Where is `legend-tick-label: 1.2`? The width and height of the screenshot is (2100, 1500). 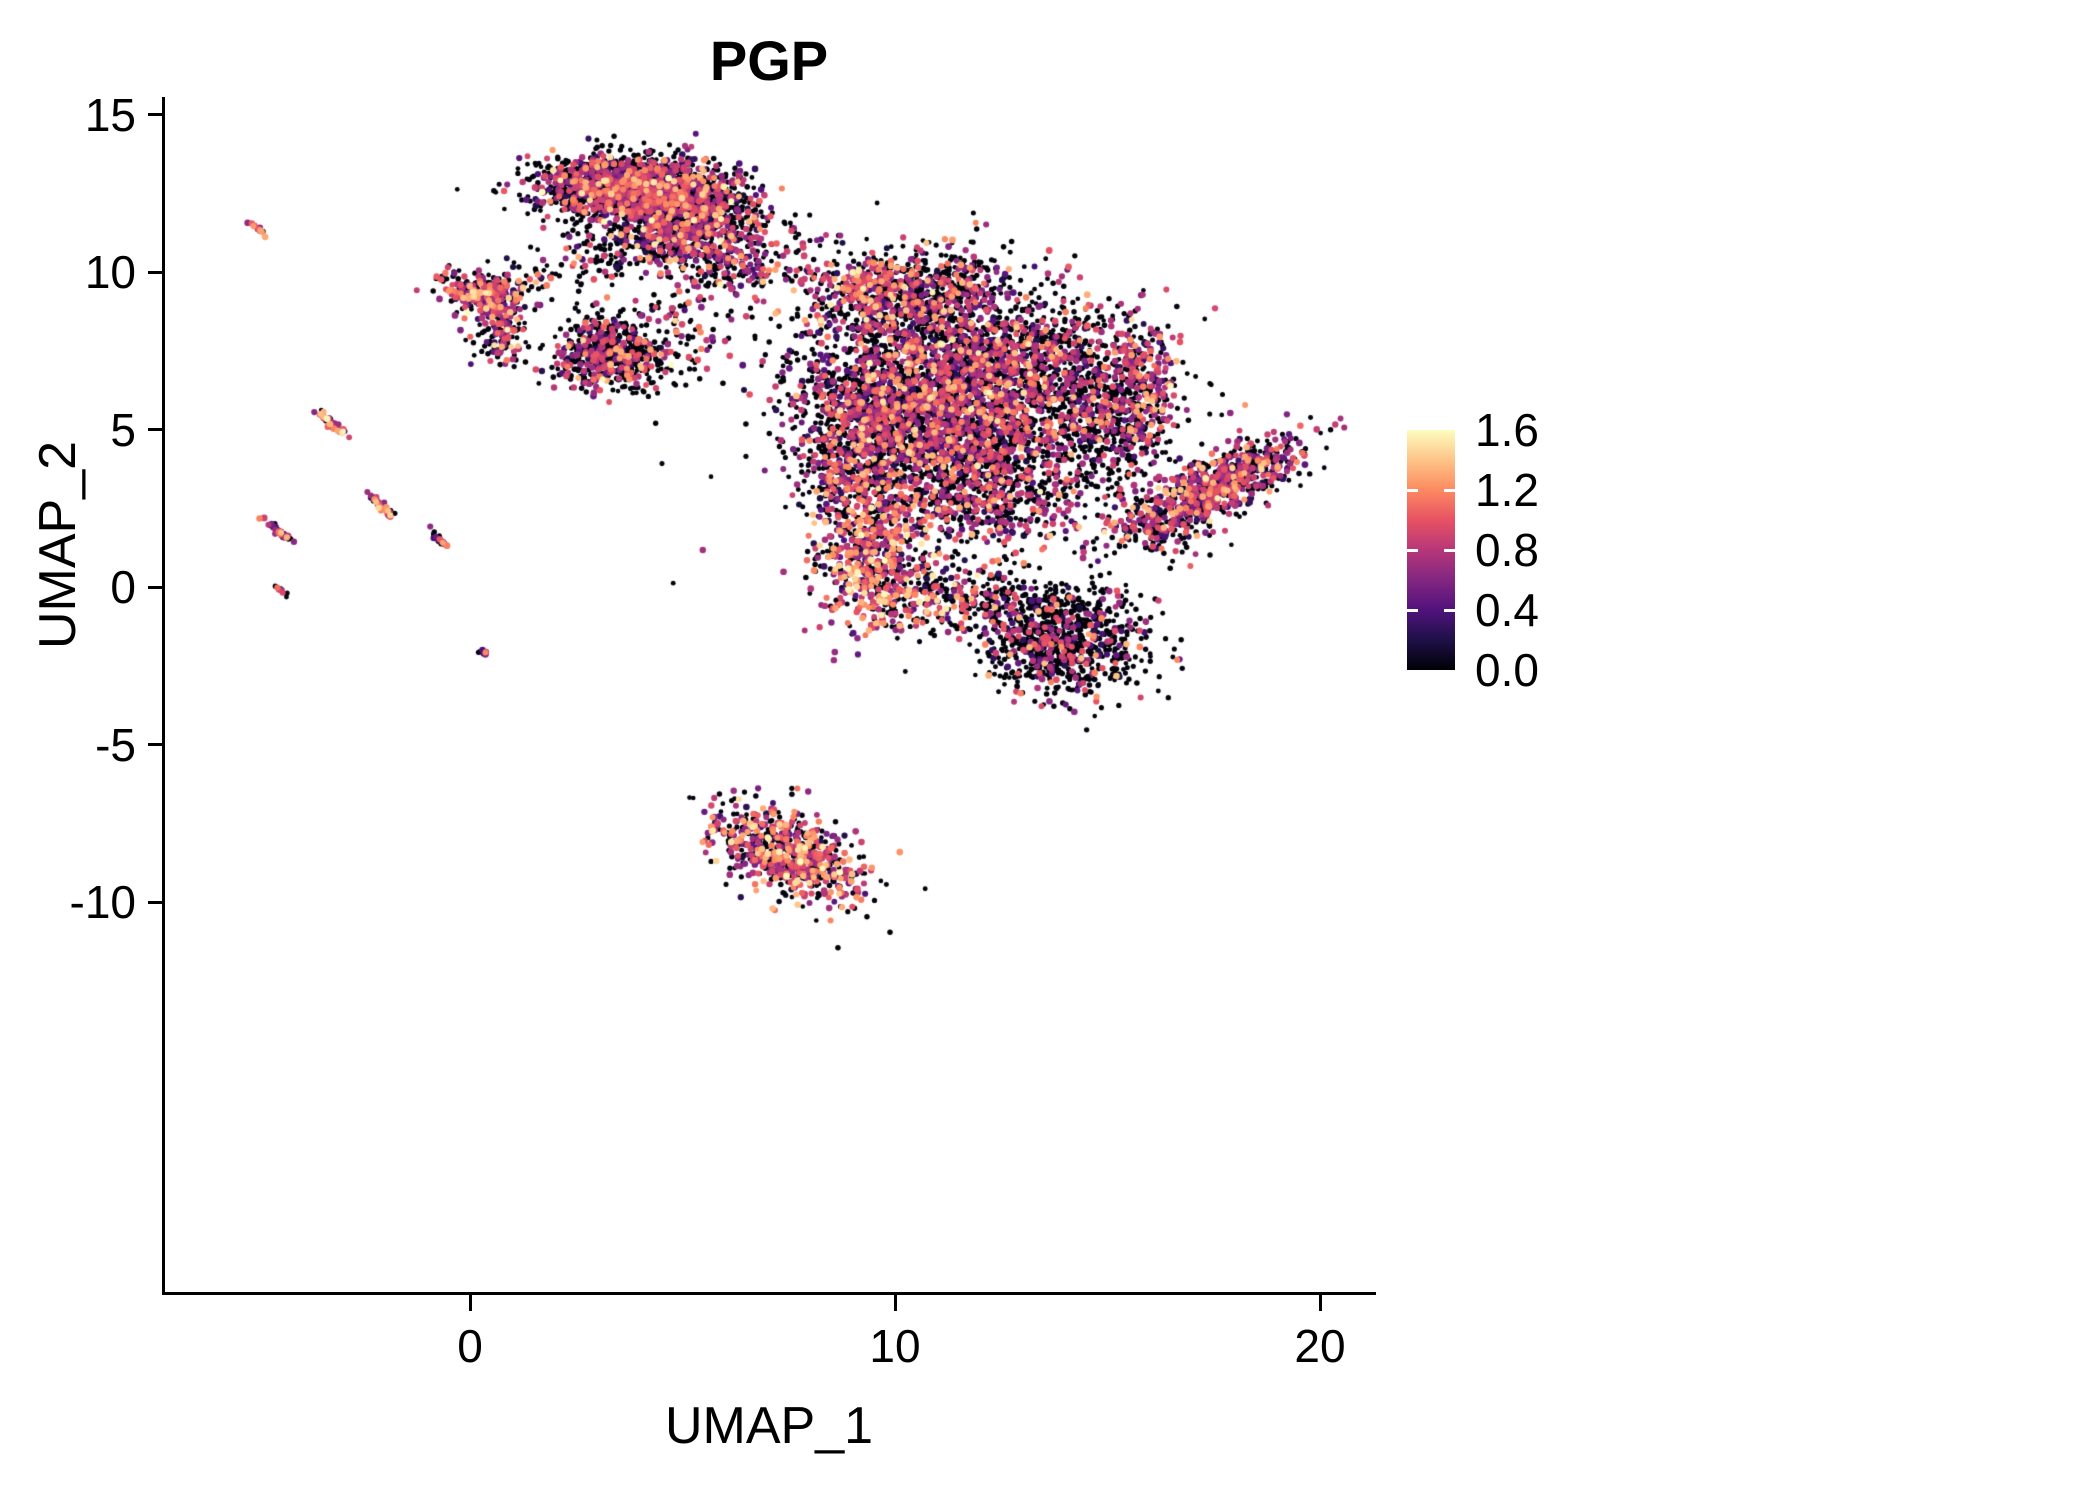 legend-tick-label: 1.2 is located at coordinates (1507, 490).